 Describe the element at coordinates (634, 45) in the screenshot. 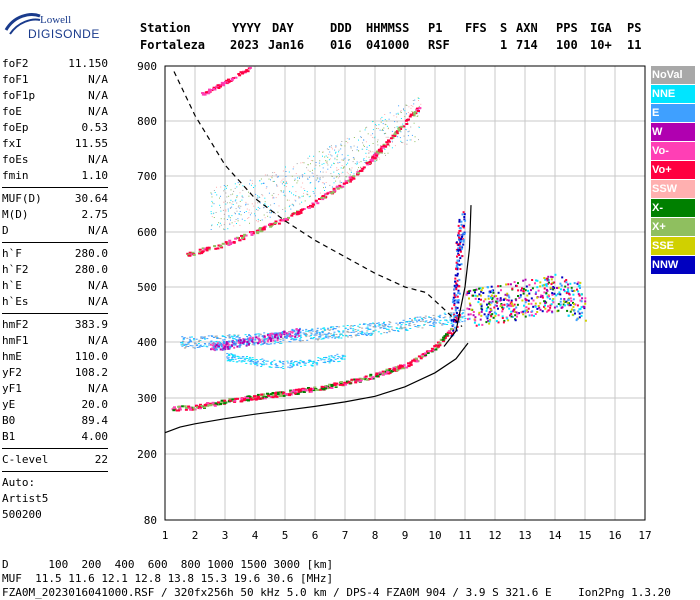

I see `header-value: 11` at that location.